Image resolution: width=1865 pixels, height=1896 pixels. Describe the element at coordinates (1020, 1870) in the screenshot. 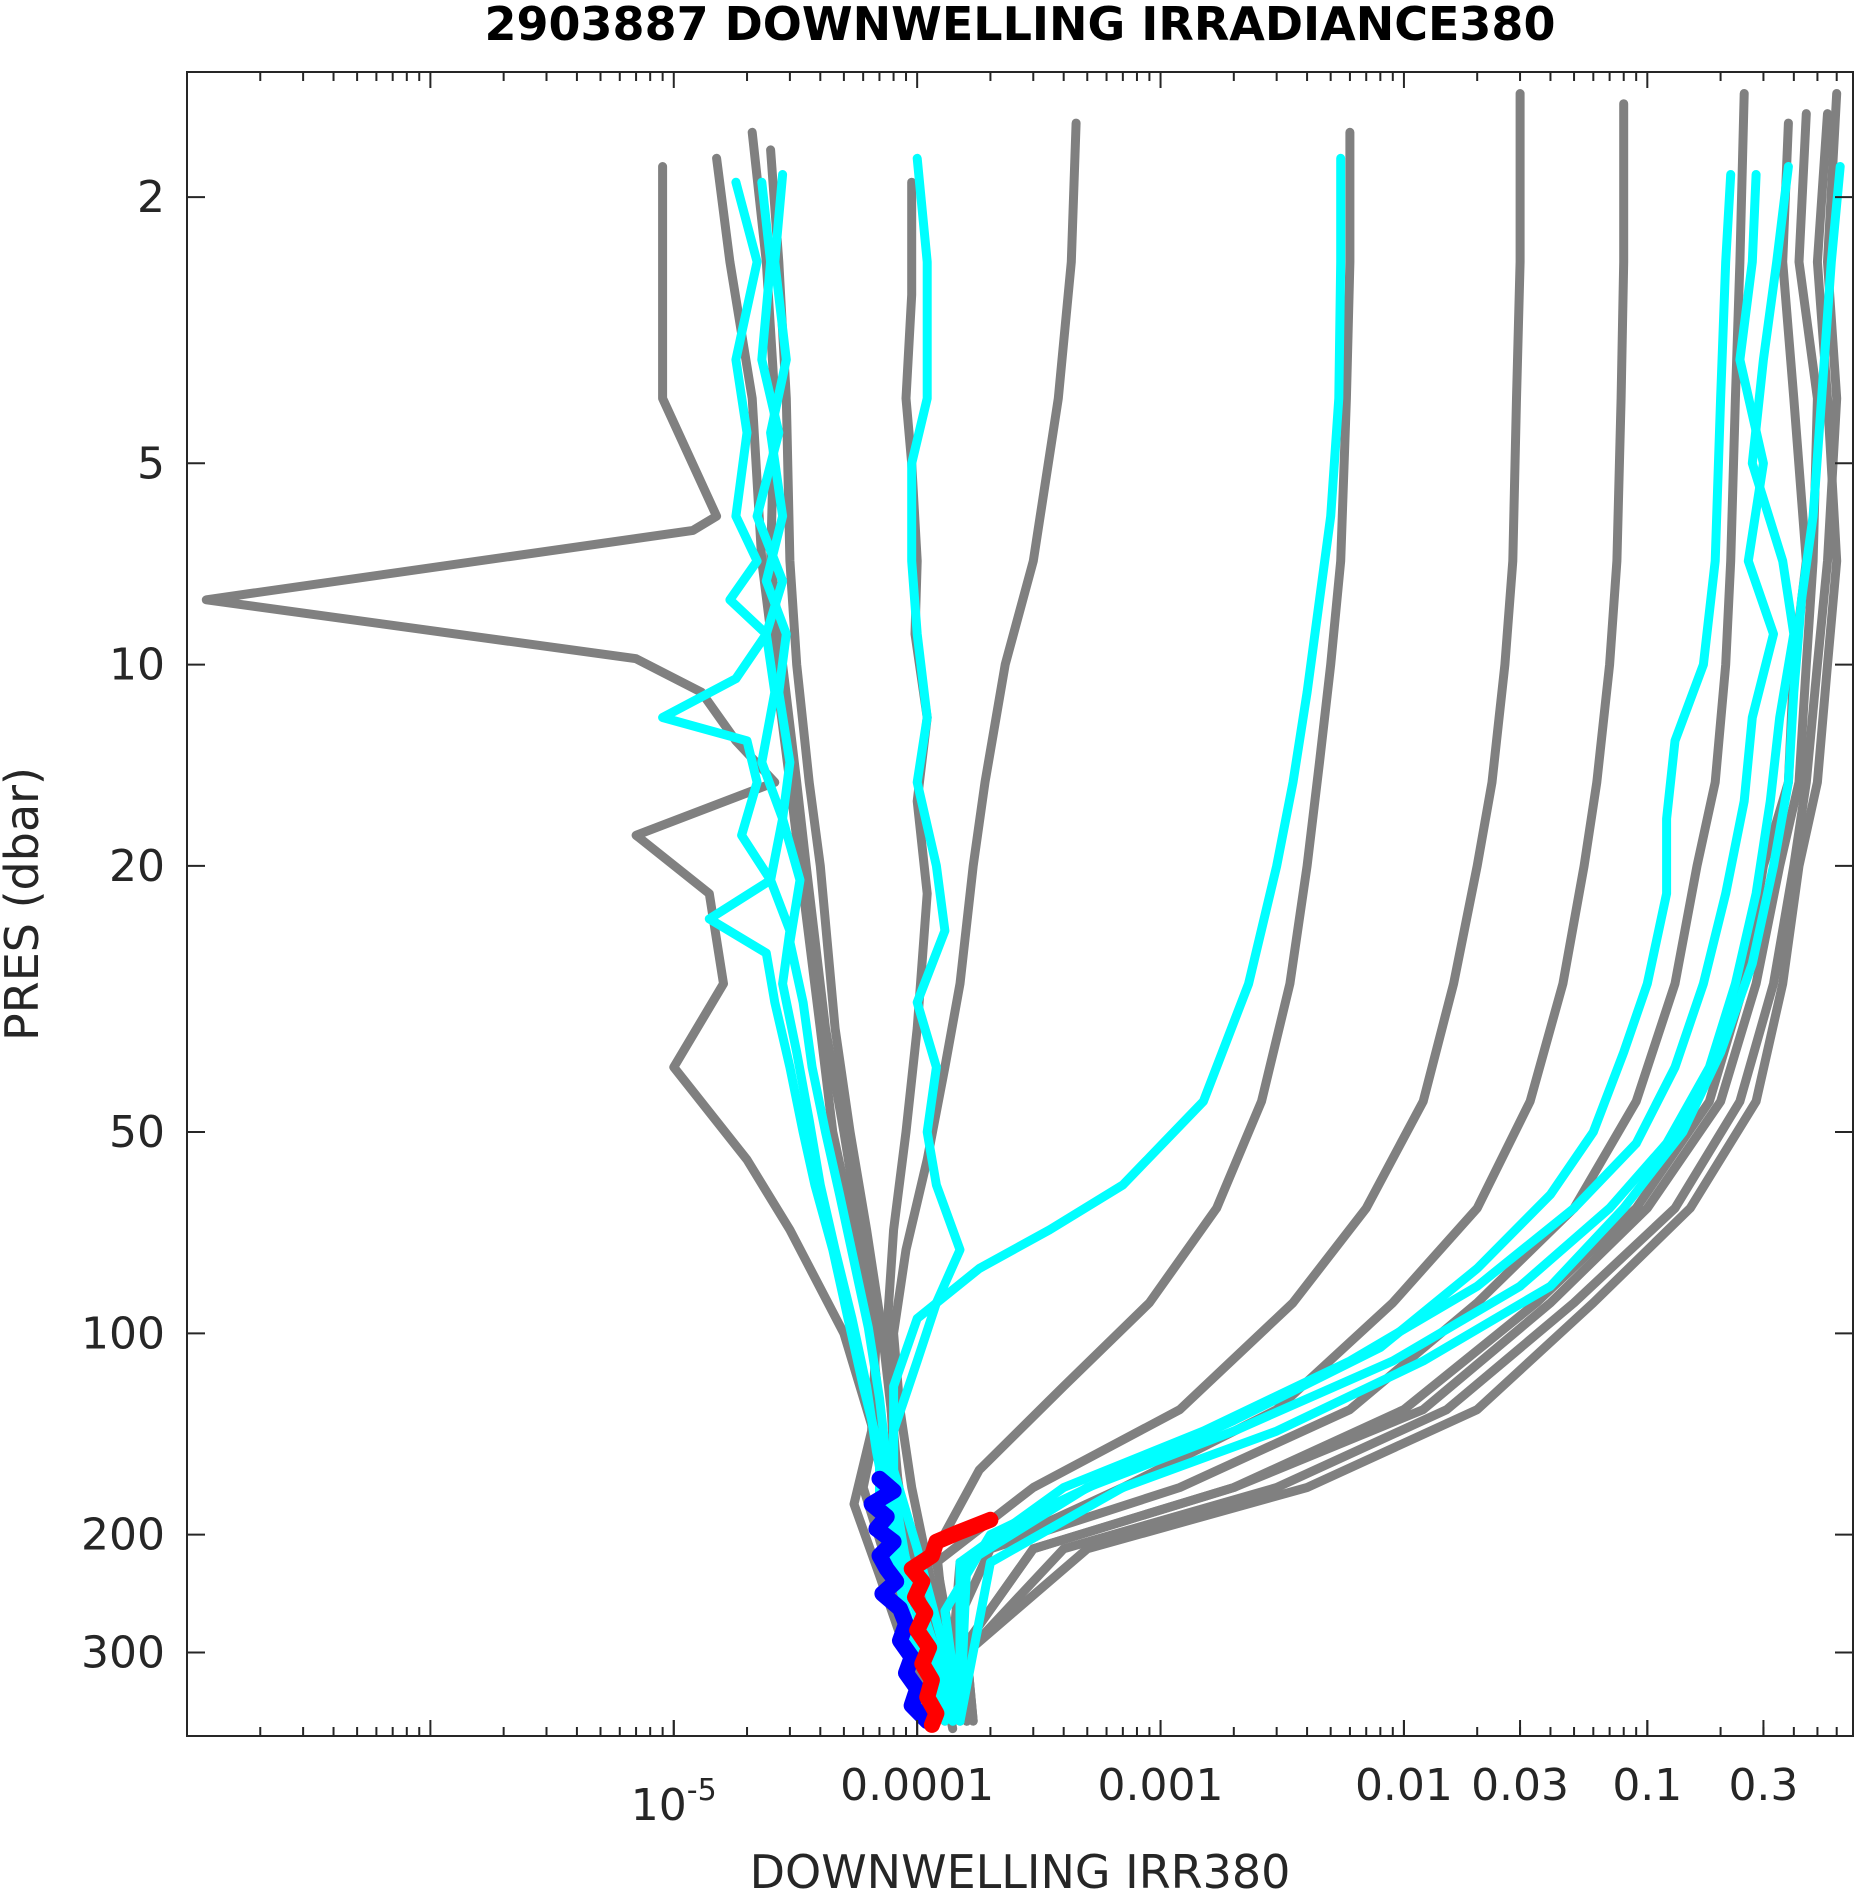

I see `x-axis-label: DOWNWELLING IRR380` at that location.